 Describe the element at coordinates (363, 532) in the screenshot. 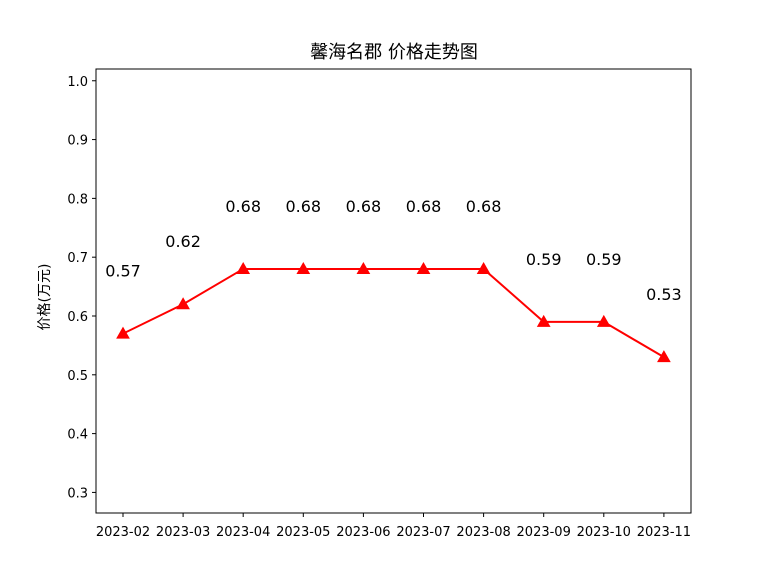

I see `x-tick-label: 2023-06` at that location.